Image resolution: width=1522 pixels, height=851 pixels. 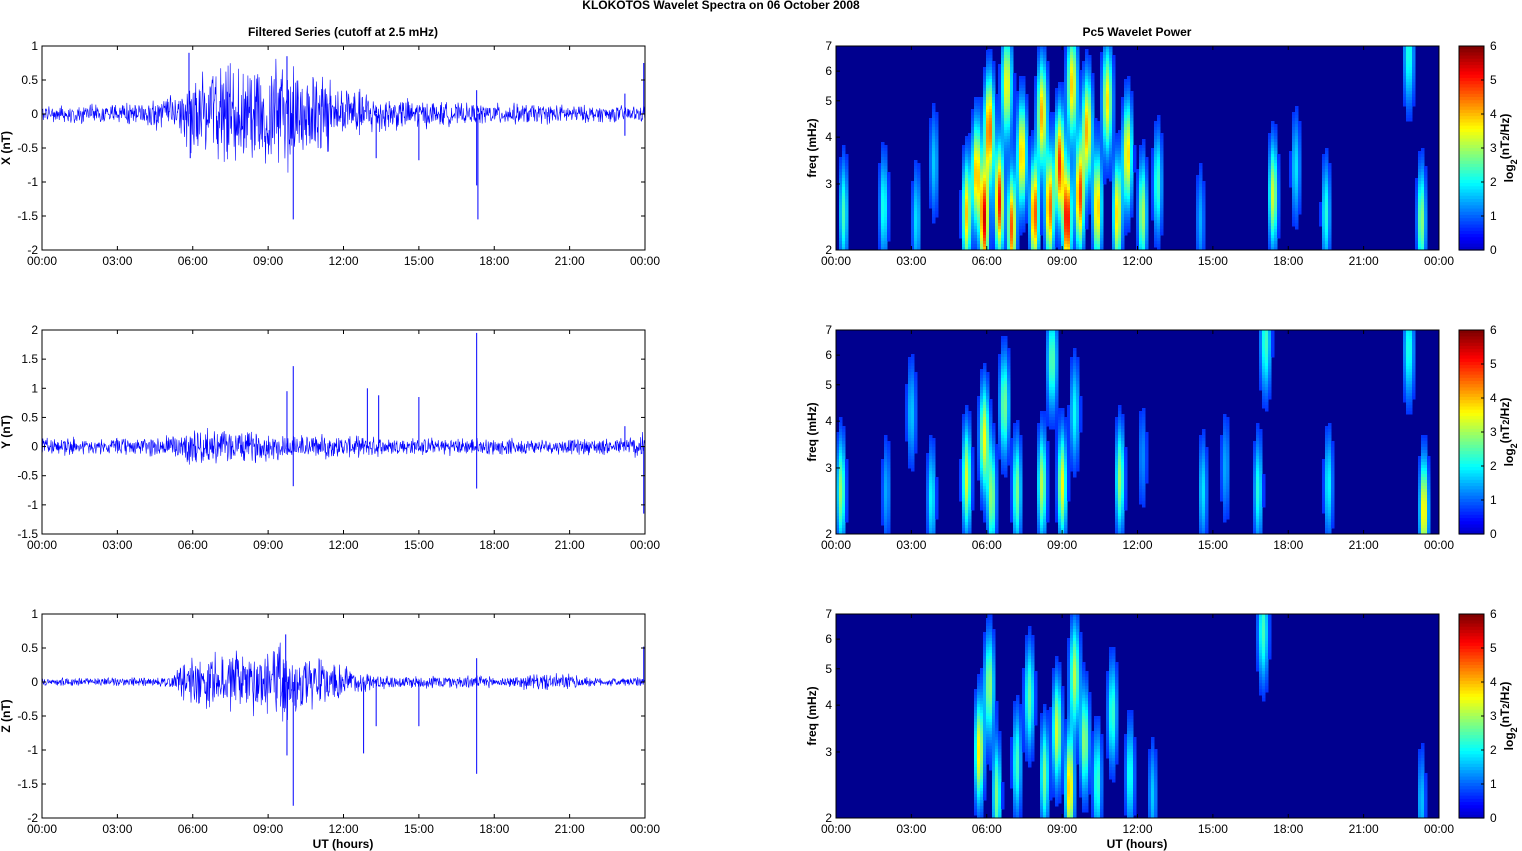 What do you see at coordinates (911, 261) in the screenshot?
I see `x-tick-label: 03:00` at bounding box center [911, 261].